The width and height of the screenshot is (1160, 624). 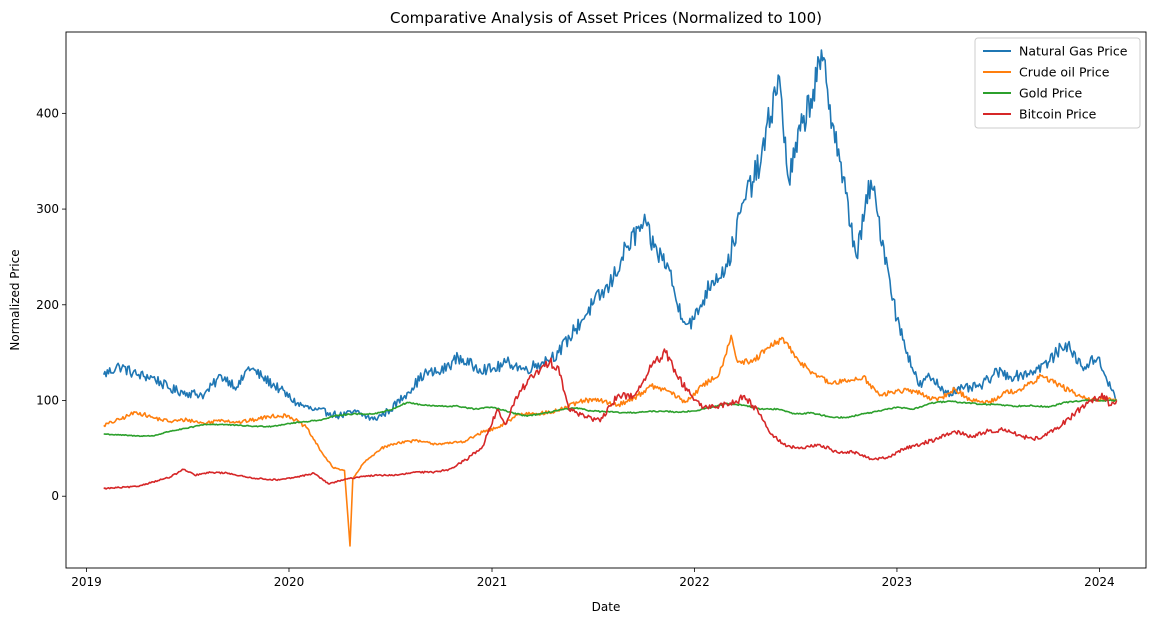 What do you see at coordinates (289, 582) in the screenshot?
I see `x-tick-label: 2020` at bounding box center [289, 582].